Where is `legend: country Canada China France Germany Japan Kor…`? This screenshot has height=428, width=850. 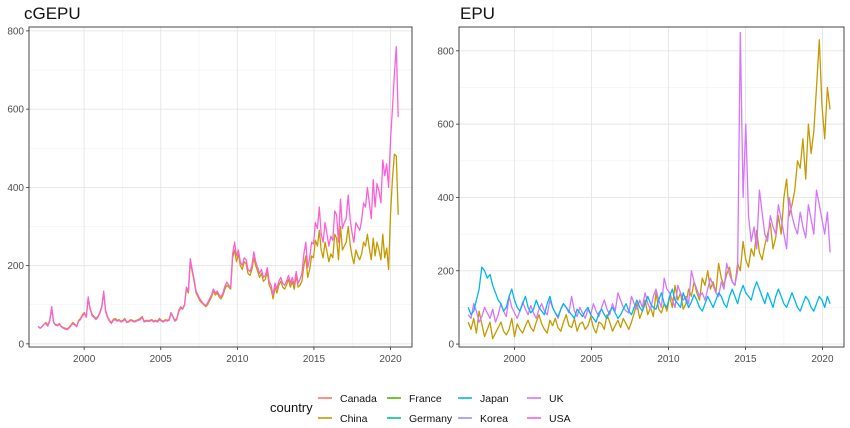 legend: country Canada China France Germany Japan Kor… is located at coordinates (420, 409).